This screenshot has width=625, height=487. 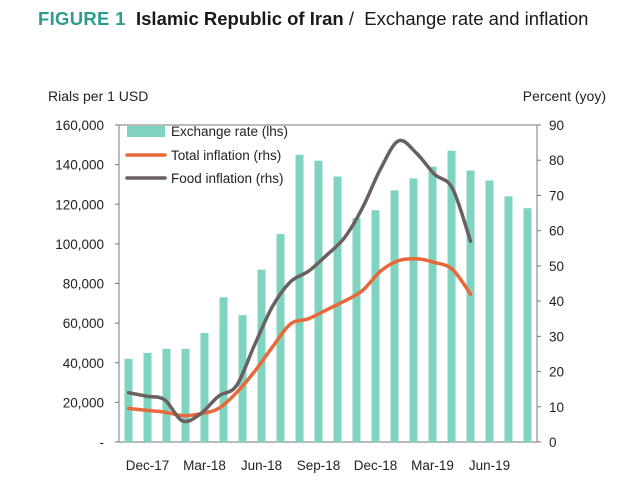 What do you see at coordinates (556, 125) in the screenshot?
I see `right-axis-tick-label: 90` at bounding box center [556, 125].